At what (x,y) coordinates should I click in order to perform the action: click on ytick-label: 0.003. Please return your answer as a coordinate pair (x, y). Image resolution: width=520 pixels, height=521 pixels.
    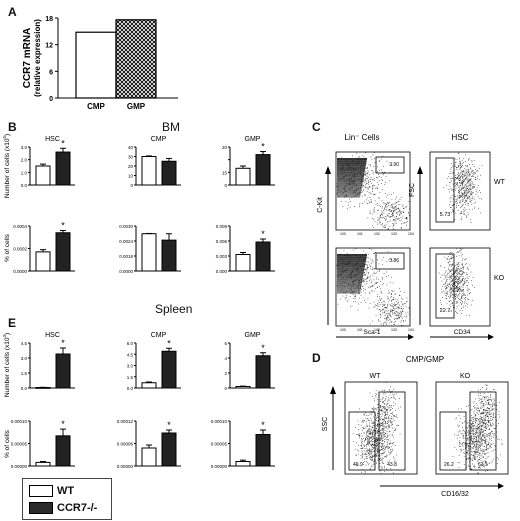
    Looking at the image, I should click on (222, 256).